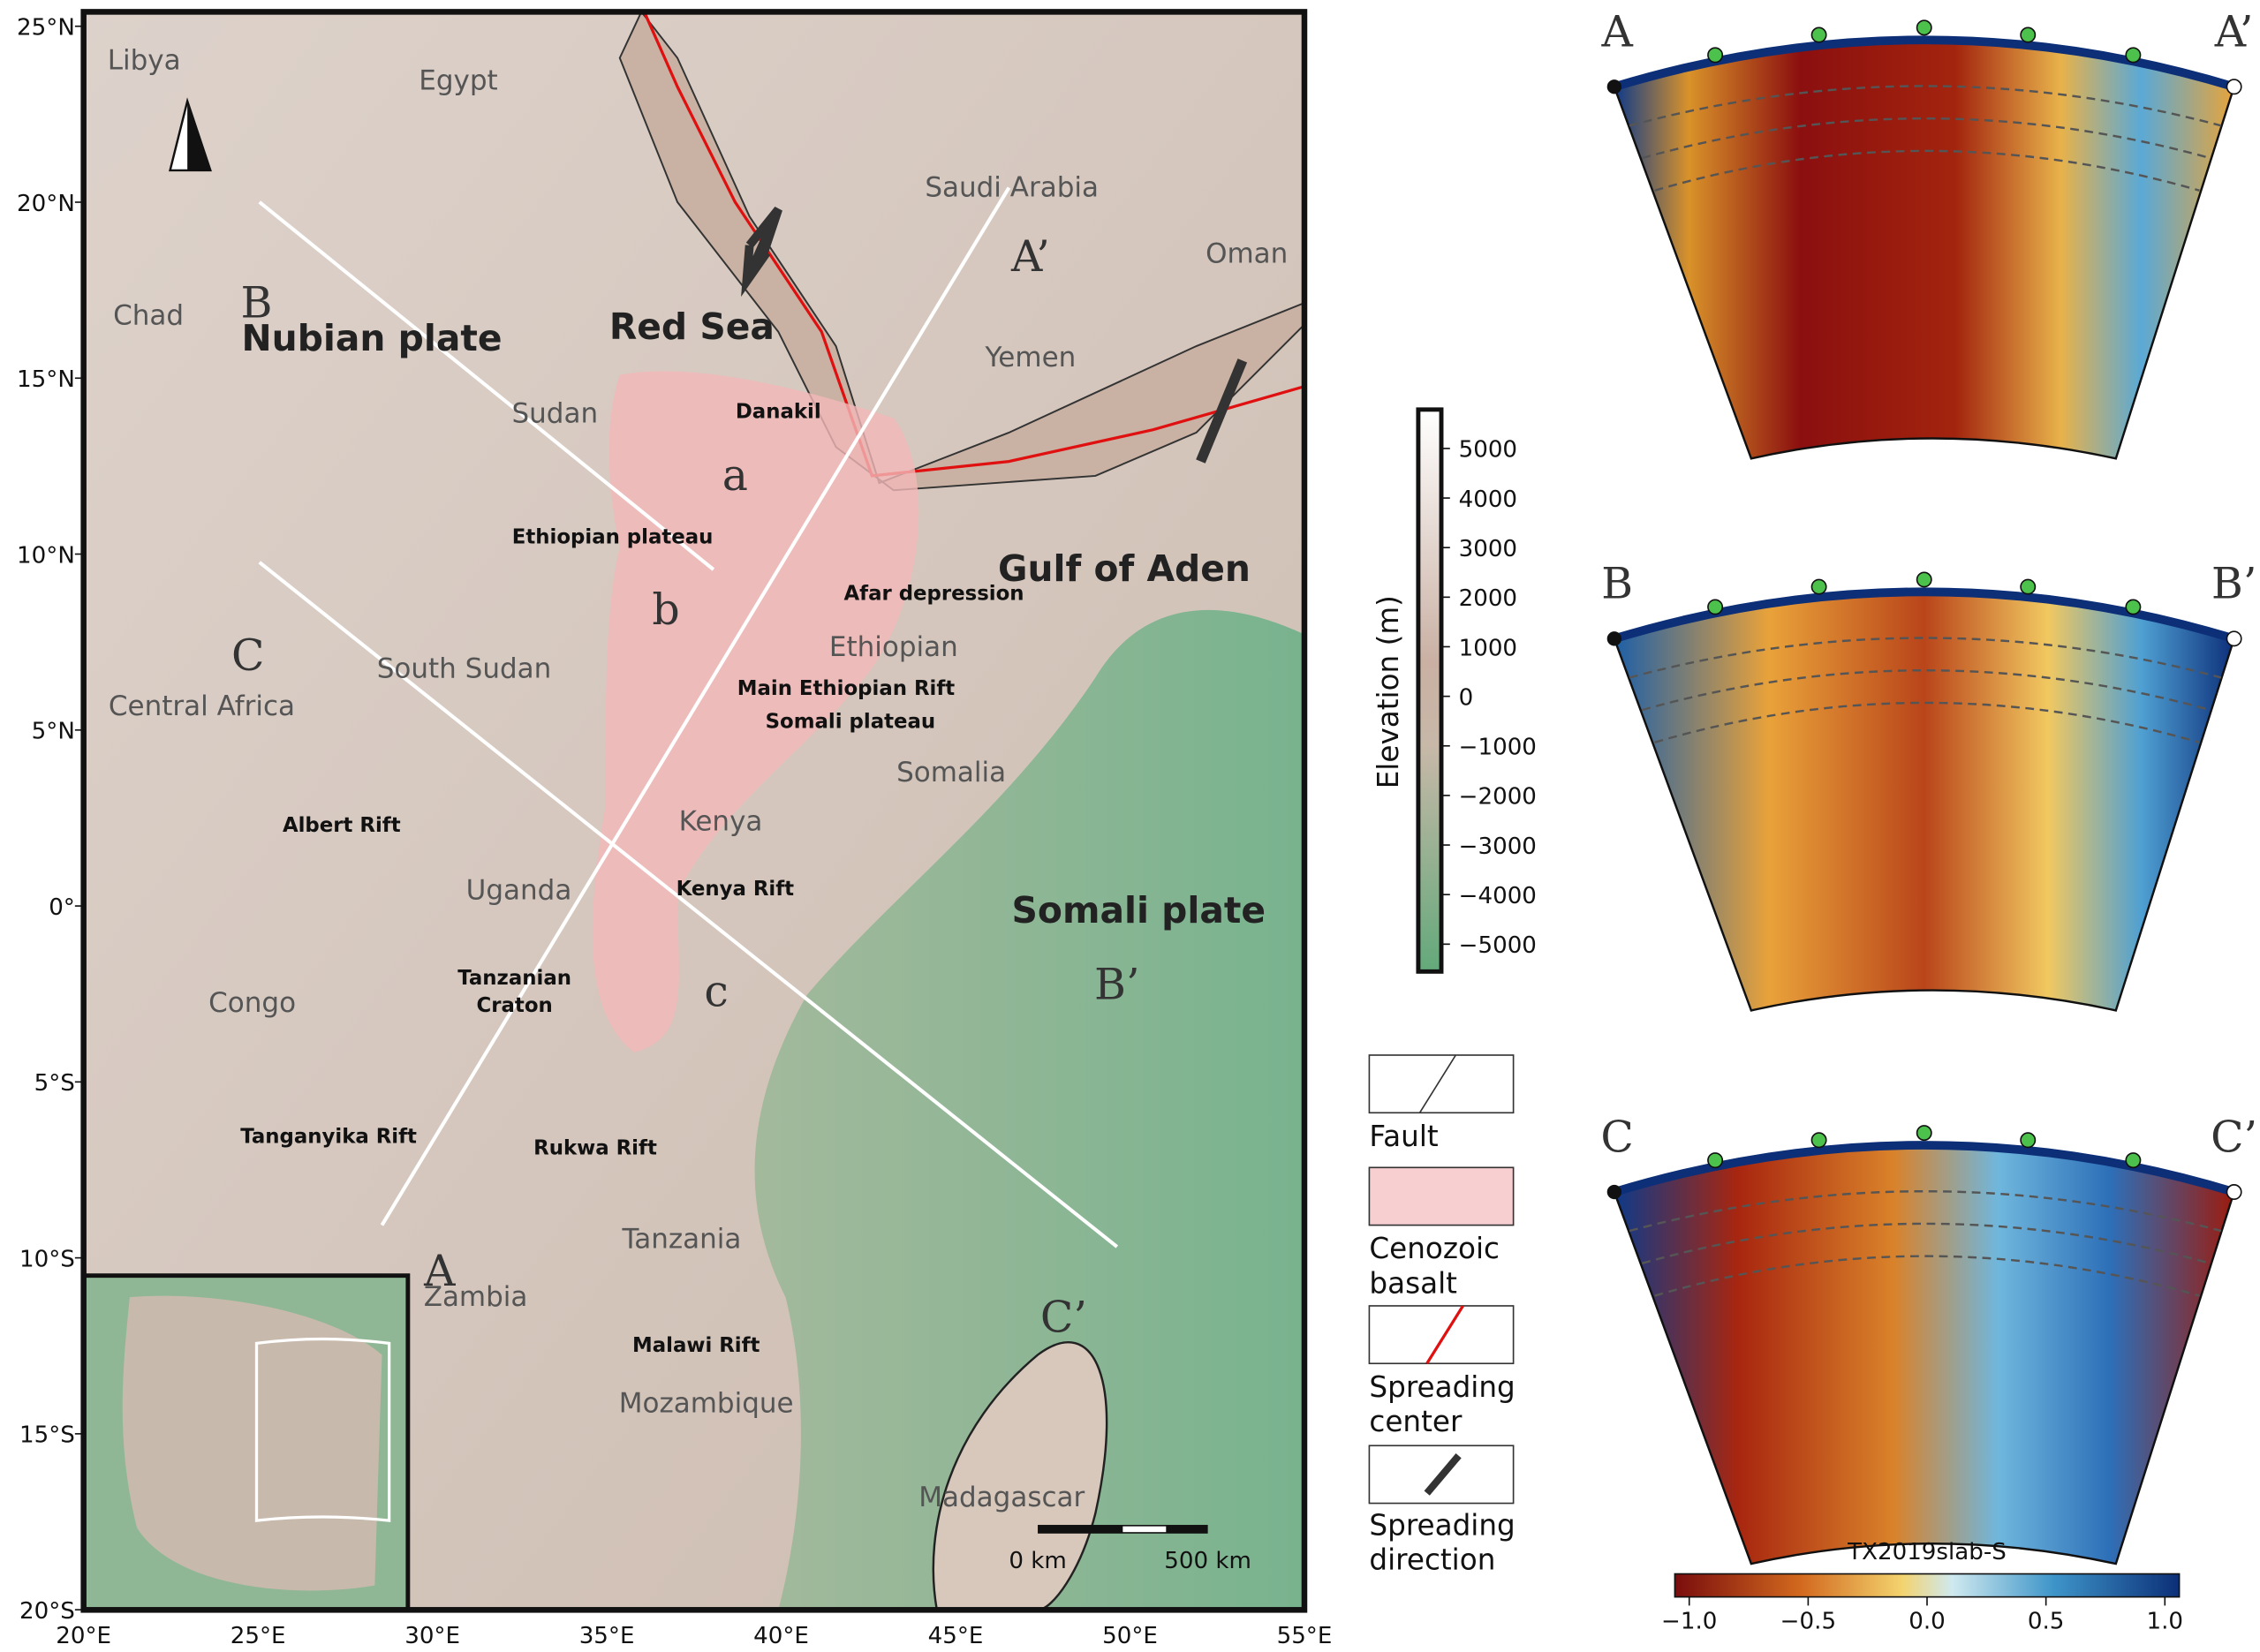 This screenshot has width=2260, height=1652. Describe the element at coordinates (1130, 1636) in the screenshot. I see `lon-tick-label: 50°E` at that location.